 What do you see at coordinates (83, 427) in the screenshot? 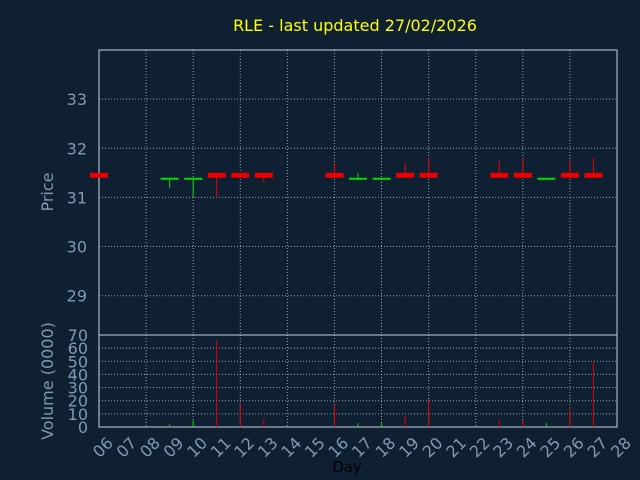
I see `volume-tick-label: 0` at bounding box center [83, 427].